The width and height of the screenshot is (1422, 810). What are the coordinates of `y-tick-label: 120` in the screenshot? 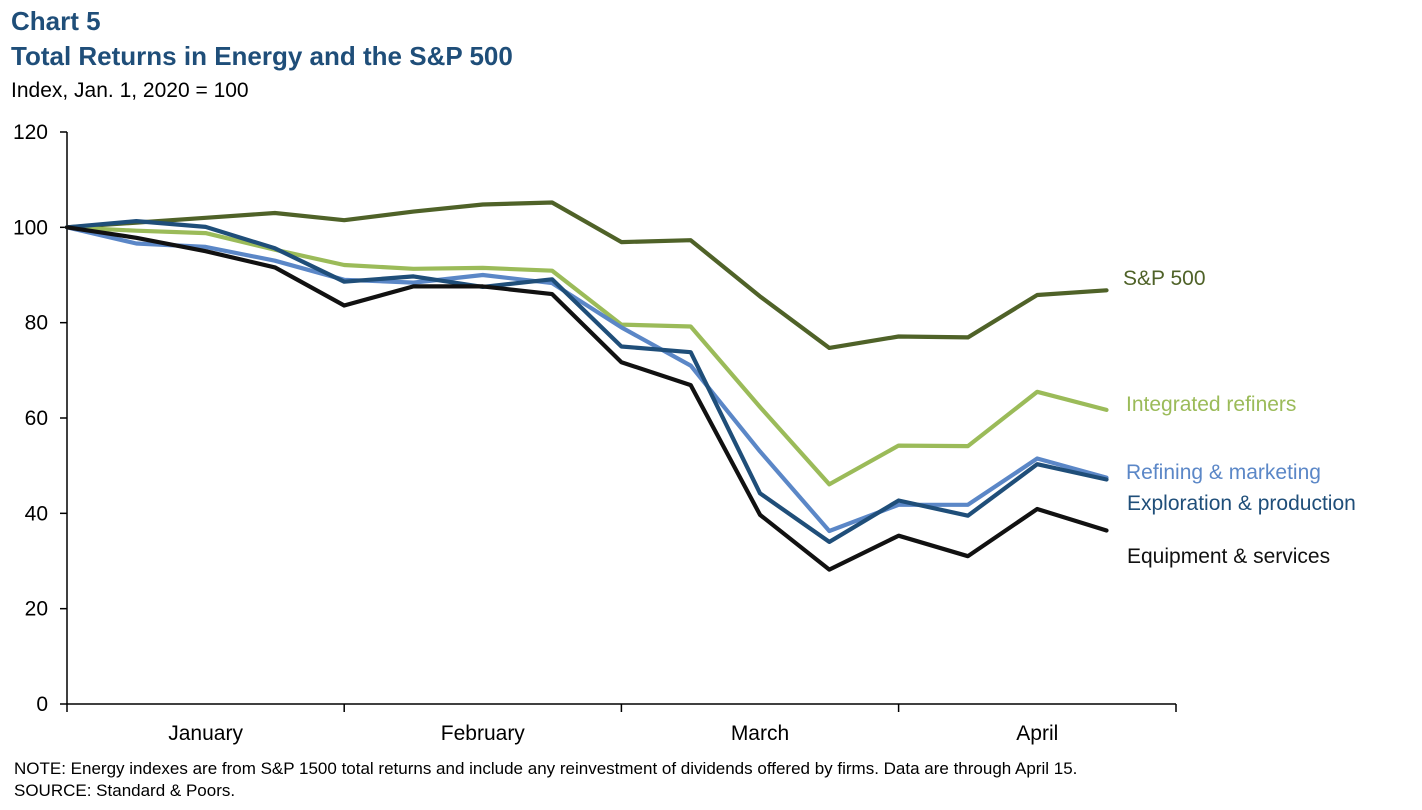 It's located at (30, 132).